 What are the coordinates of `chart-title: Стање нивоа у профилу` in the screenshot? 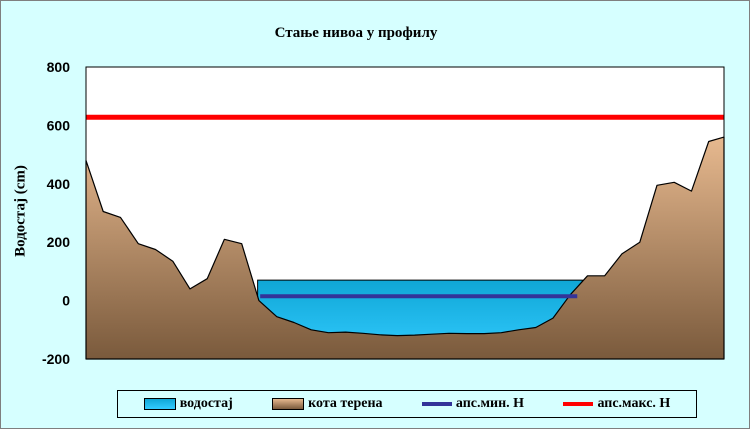 It's located at (356, 33).